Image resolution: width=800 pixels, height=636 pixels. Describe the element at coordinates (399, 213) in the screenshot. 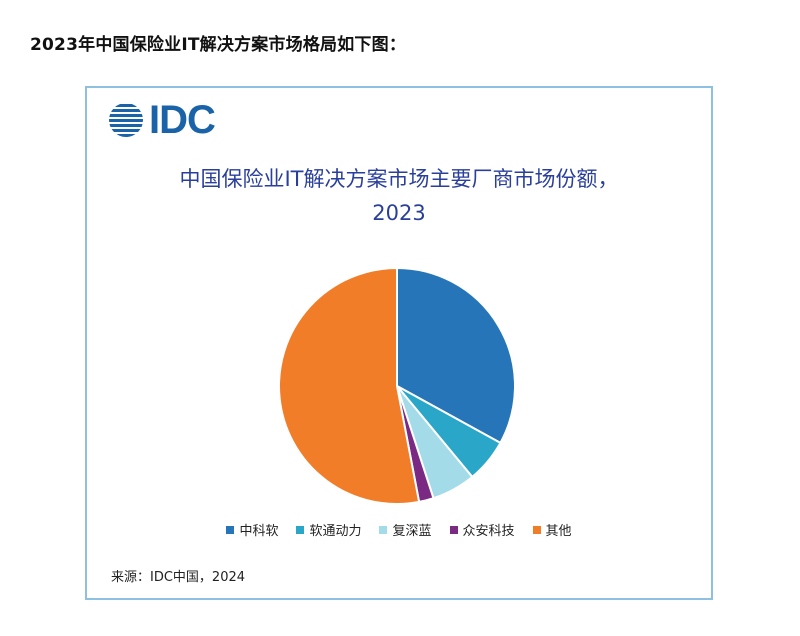

I see `chart-title-line2: 2023` at that location.